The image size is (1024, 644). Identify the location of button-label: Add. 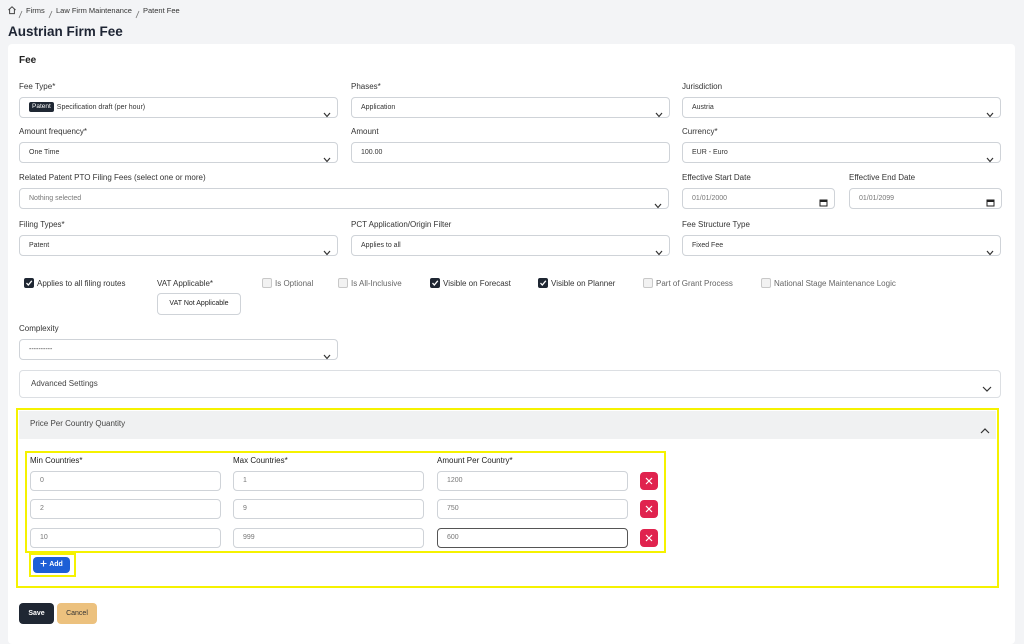
(56, 564).